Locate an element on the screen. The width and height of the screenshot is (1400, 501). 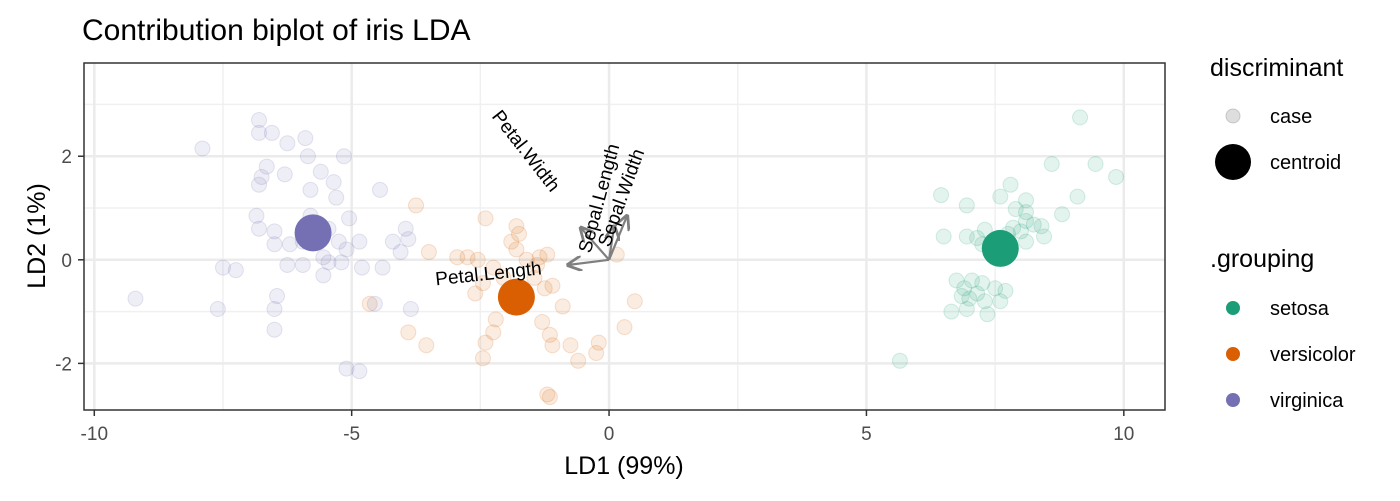
arrow-petal-length is located at coordinates (589, 262).